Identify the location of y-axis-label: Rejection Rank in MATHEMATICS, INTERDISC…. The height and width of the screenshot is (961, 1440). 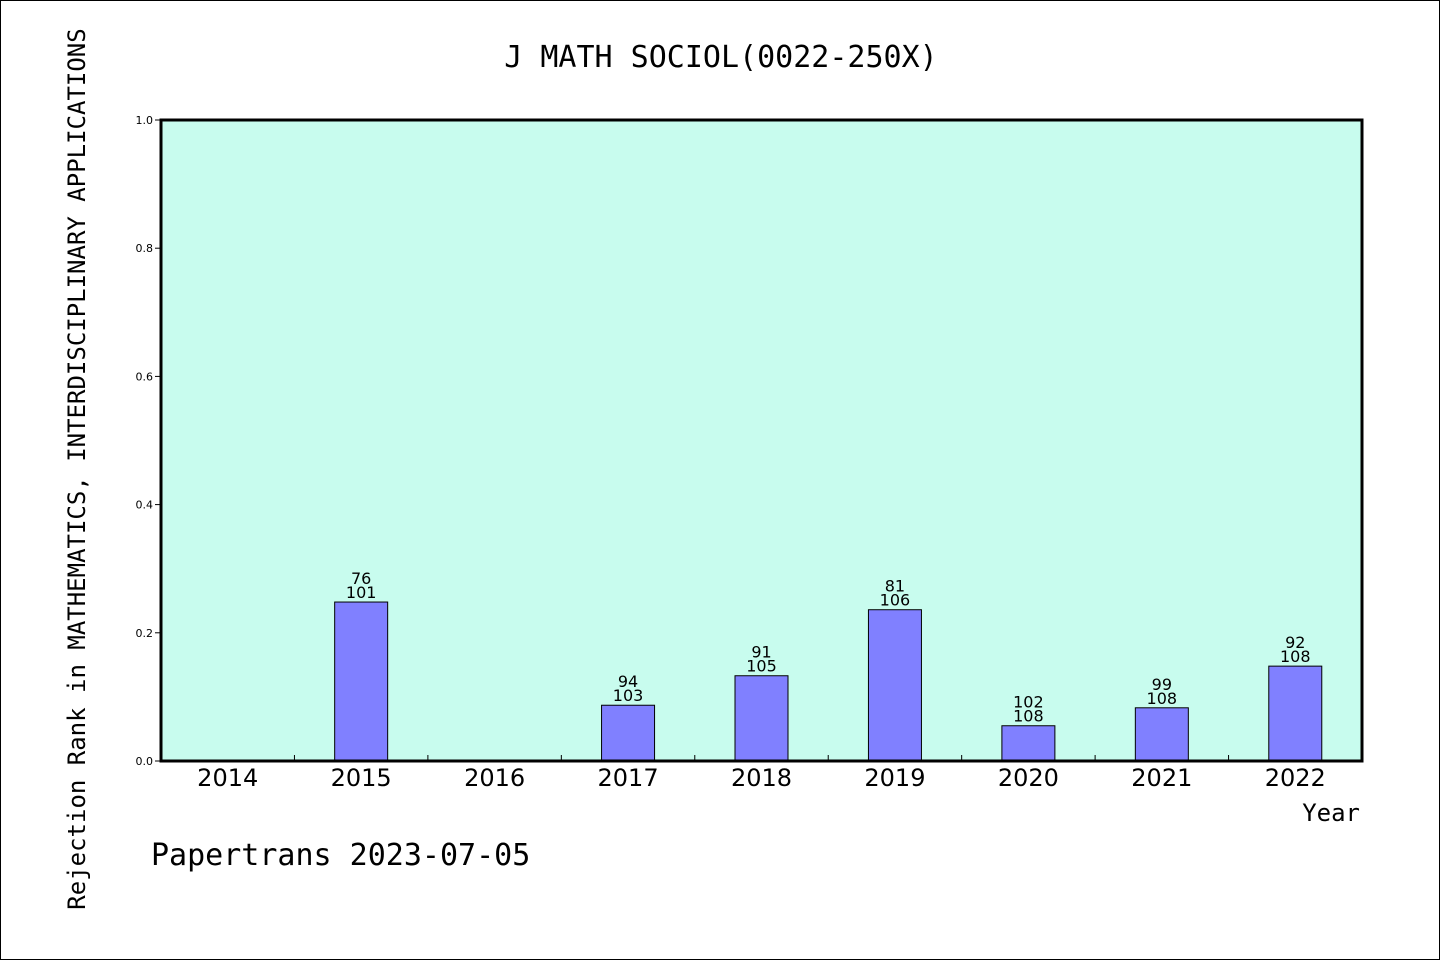
(77, 468).